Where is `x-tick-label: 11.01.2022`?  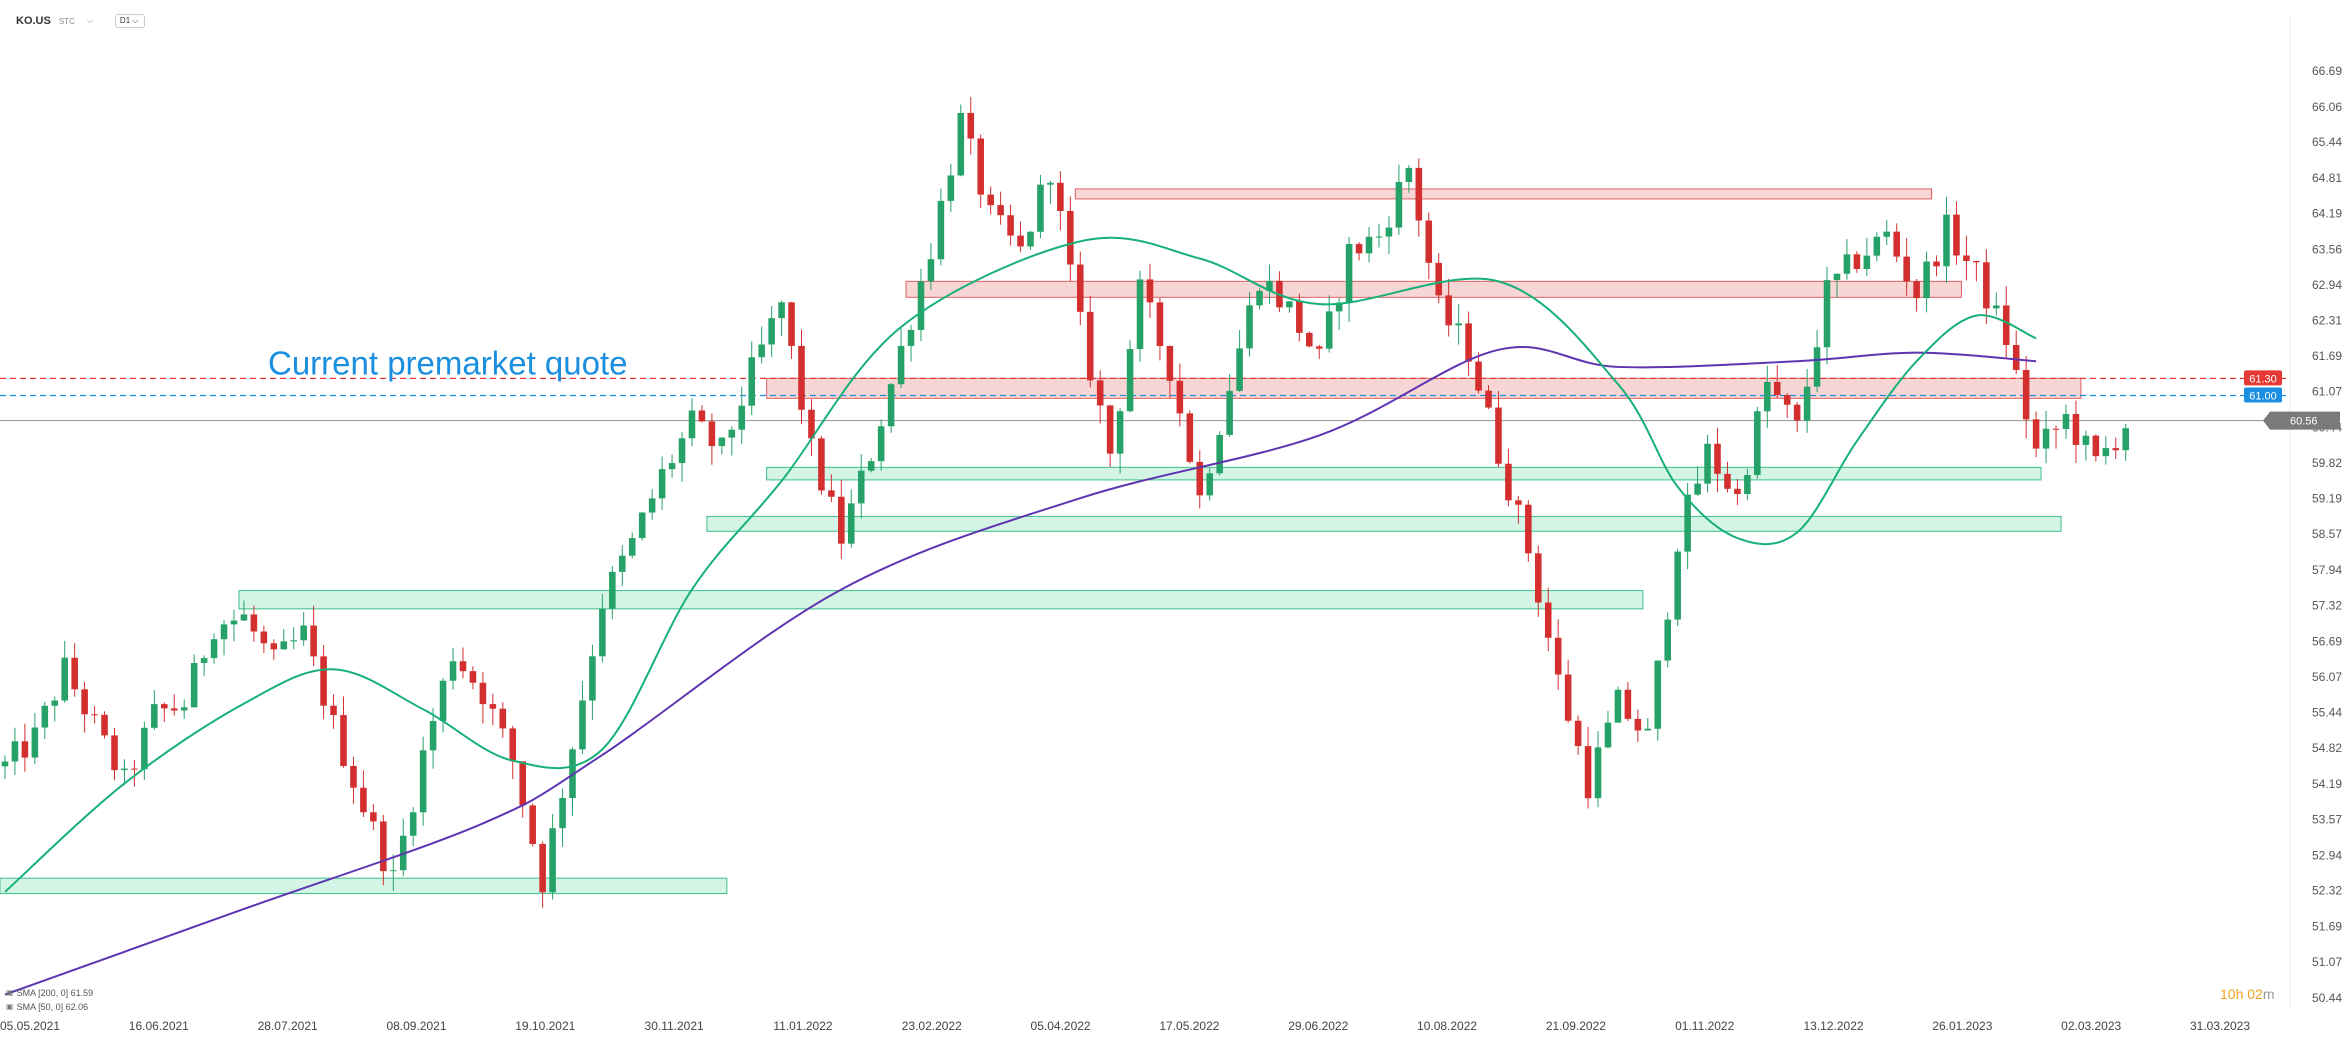 x-tick-label: 11.01.2022 is located at coordinates (802, 1026).